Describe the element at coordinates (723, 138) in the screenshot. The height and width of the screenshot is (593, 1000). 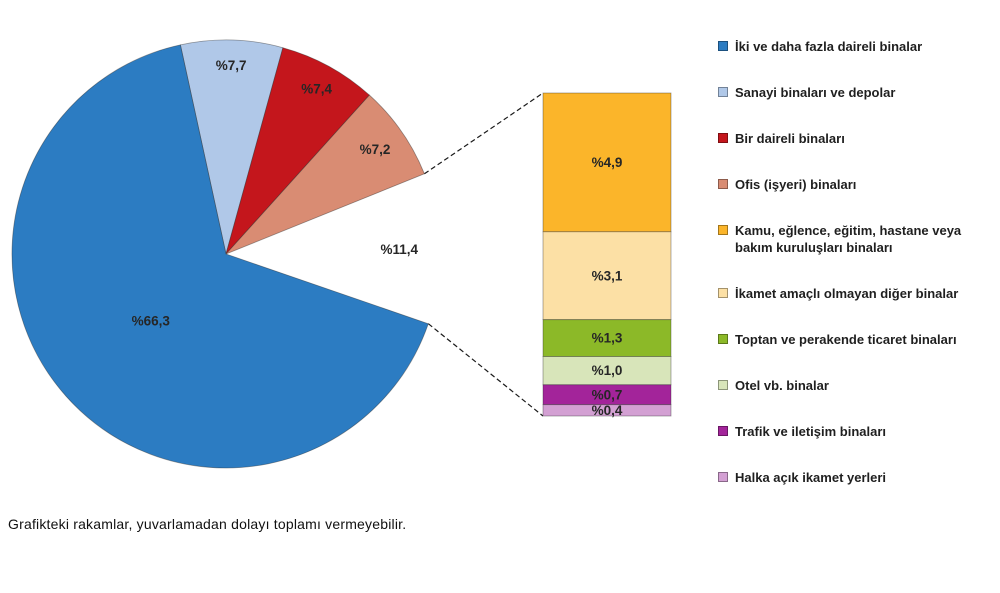
I see `legend-swatch-bir-daireli-binalar` at that location.